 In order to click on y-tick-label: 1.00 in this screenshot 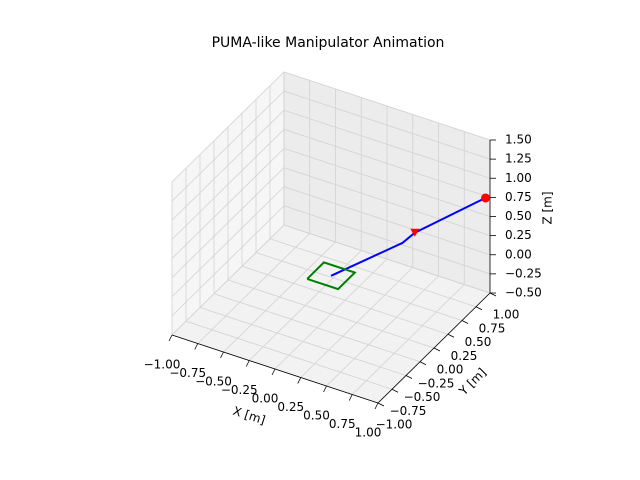, I will do `click(506, 315)`.